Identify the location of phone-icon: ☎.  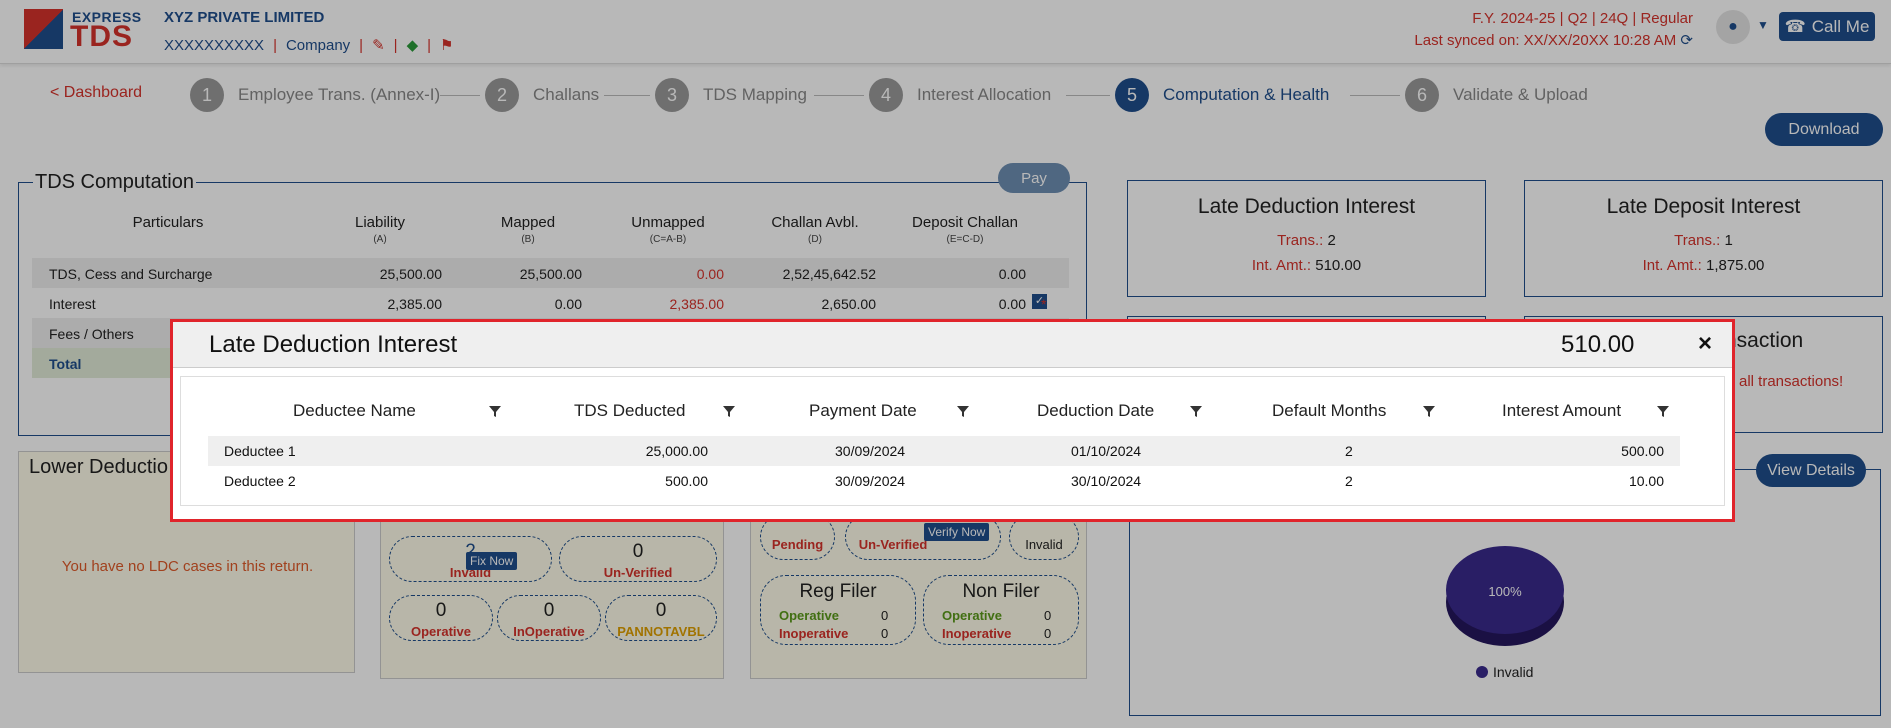
(1795, 26).